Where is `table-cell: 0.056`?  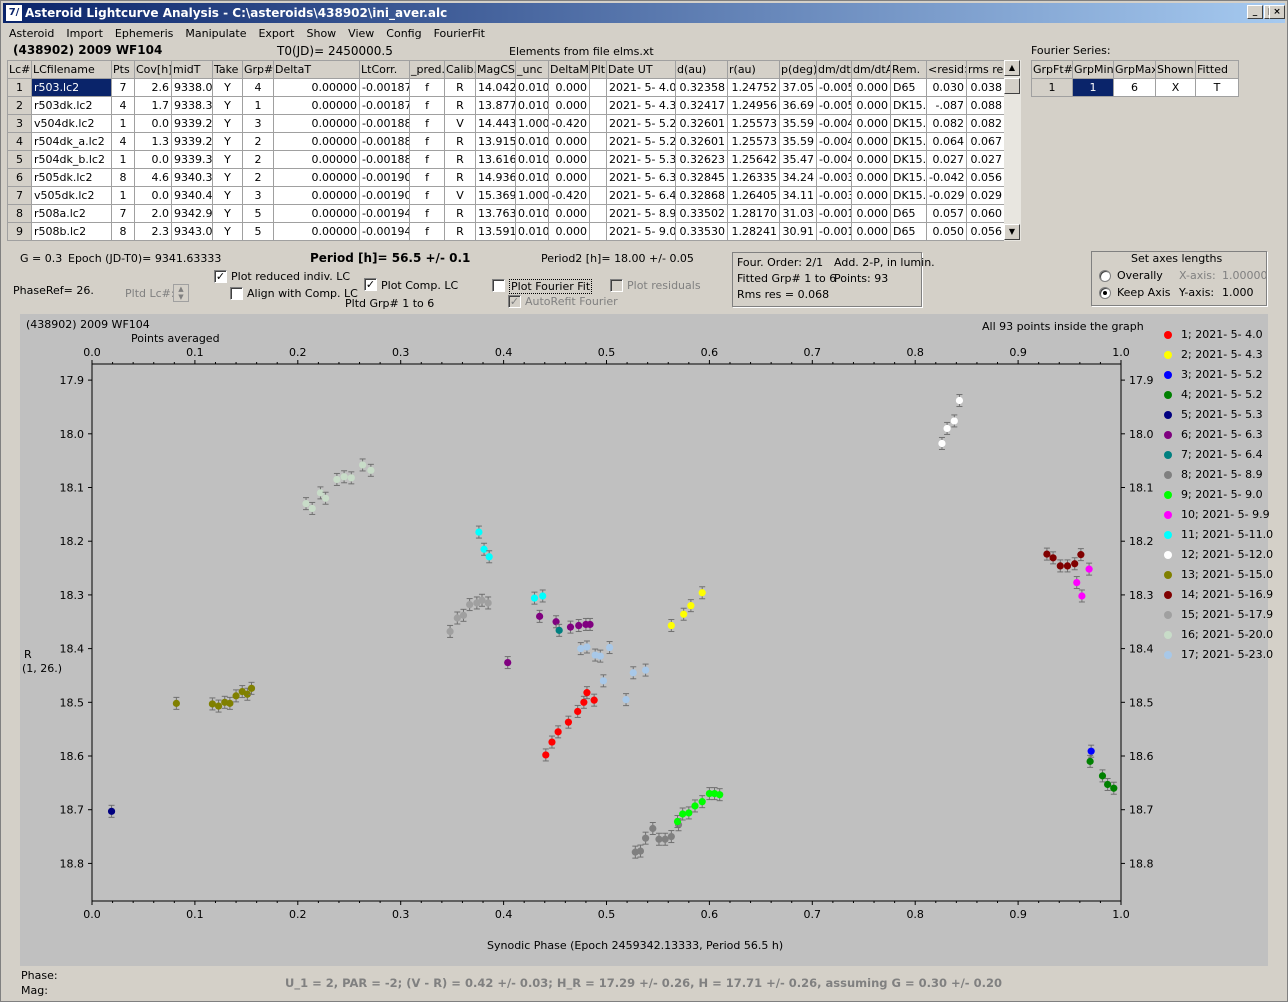 table-cell: 0.056 is located at coordinates (985, 177).